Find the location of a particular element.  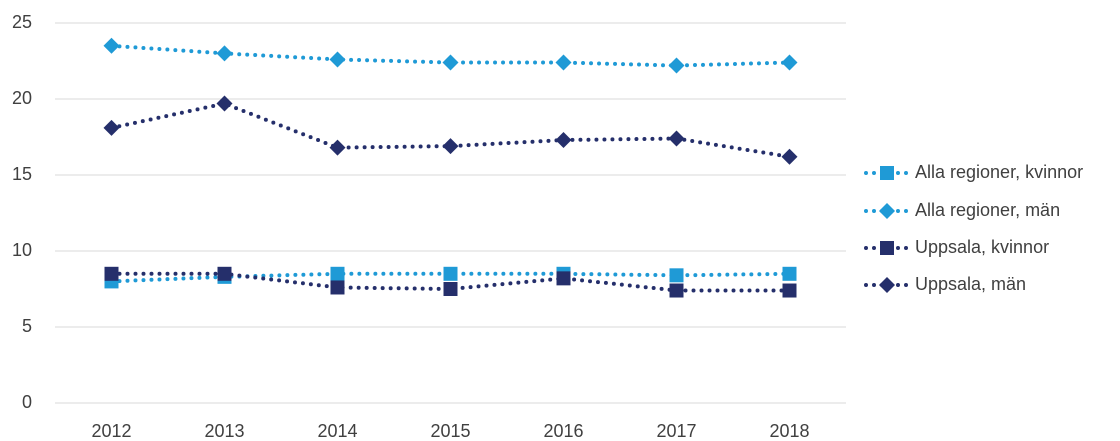

x-tick-label: 2016 is located at coordinates (563, 431).